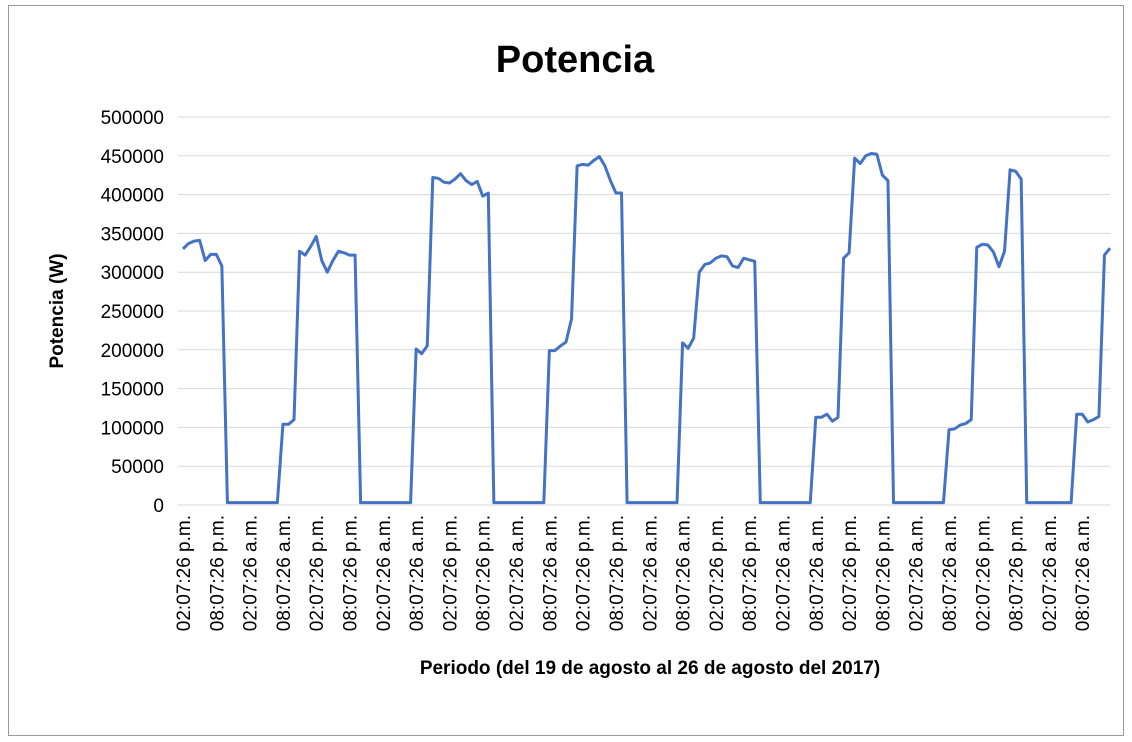 This screenshot has height=742, width=1132. What do you see at coordinates (132, 312) in the screenshot?
I see `y-tick-label: 250000` at bounding box center [132, 312].